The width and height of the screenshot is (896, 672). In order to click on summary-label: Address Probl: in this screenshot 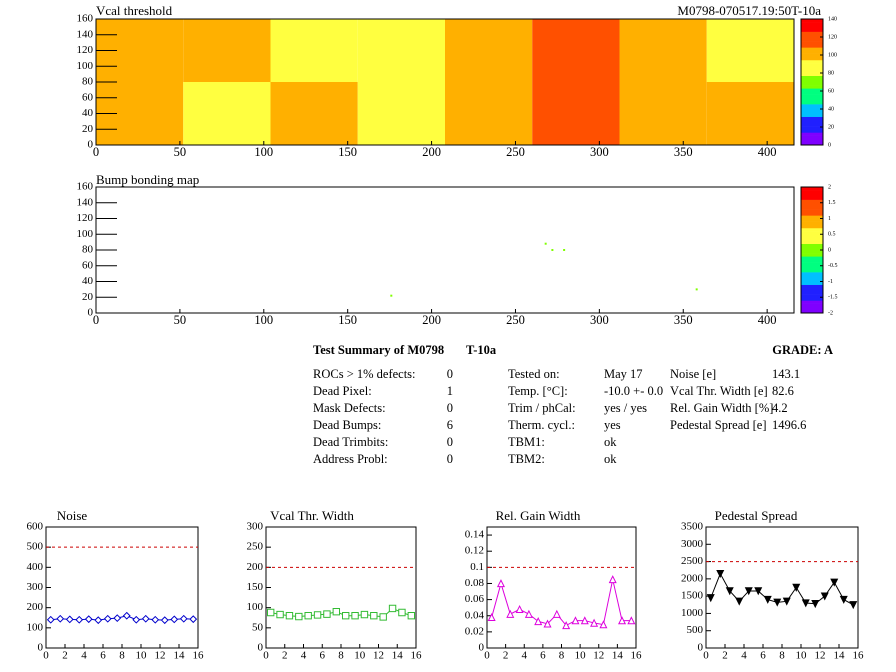, I will do `click(350, 459)`.